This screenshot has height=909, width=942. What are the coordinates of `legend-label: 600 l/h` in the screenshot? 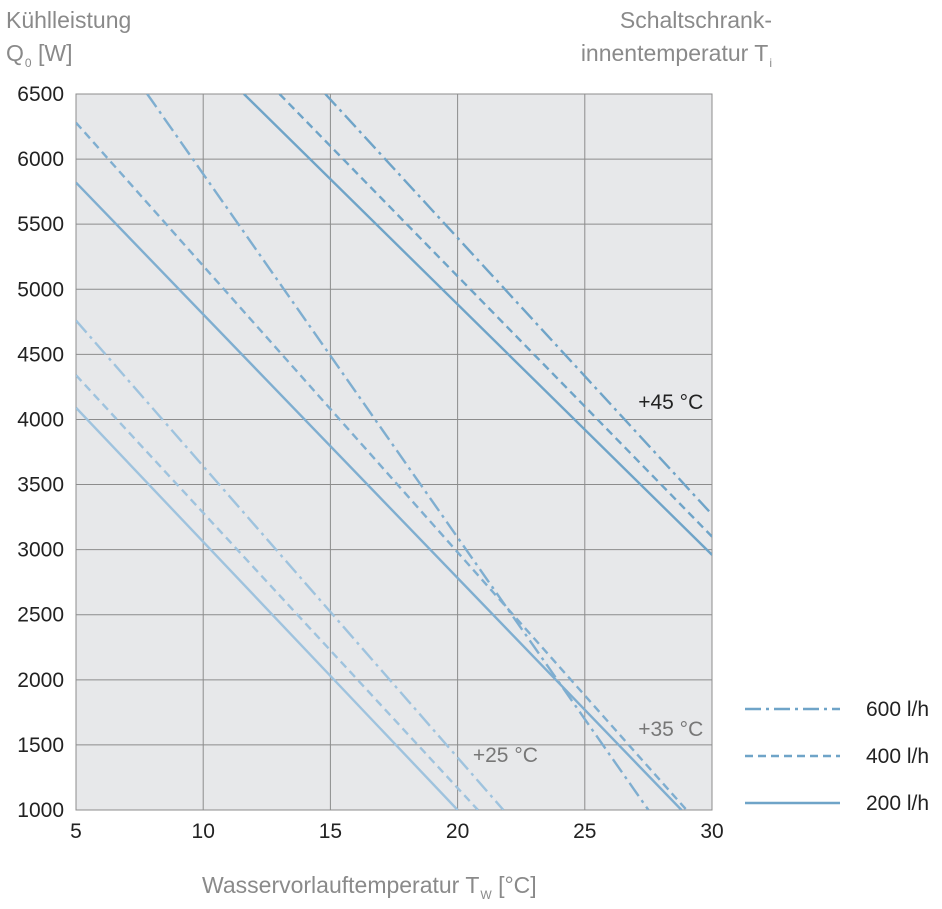 It's located at (897, 709).